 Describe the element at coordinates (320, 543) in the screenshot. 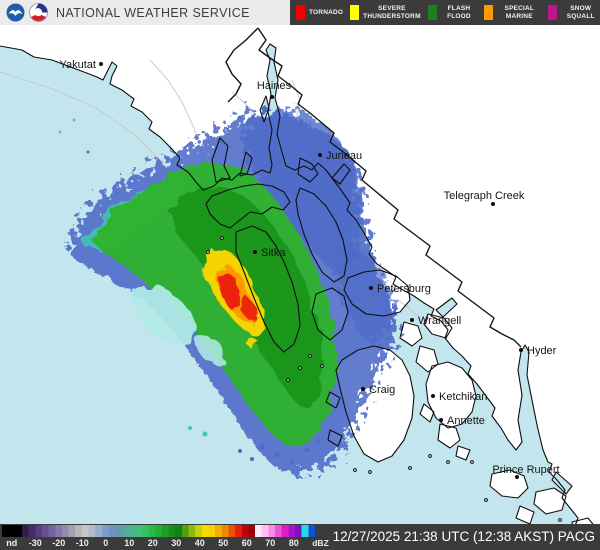

I see `scale-unit: dBZ` at that location.